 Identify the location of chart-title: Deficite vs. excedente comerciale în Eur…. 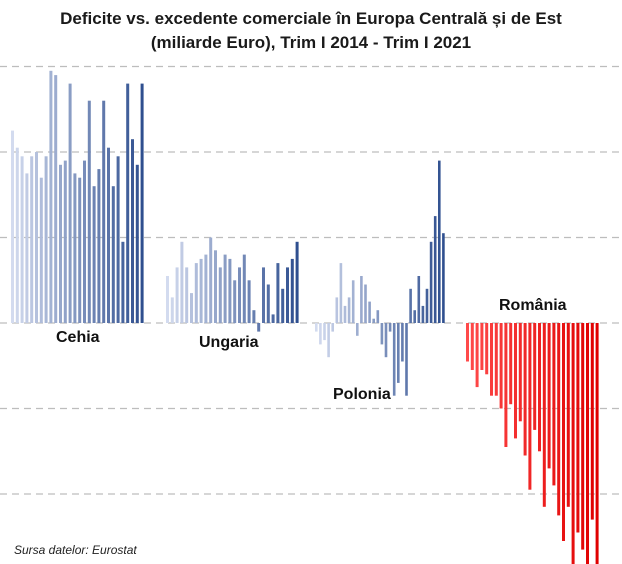
(311, 18).